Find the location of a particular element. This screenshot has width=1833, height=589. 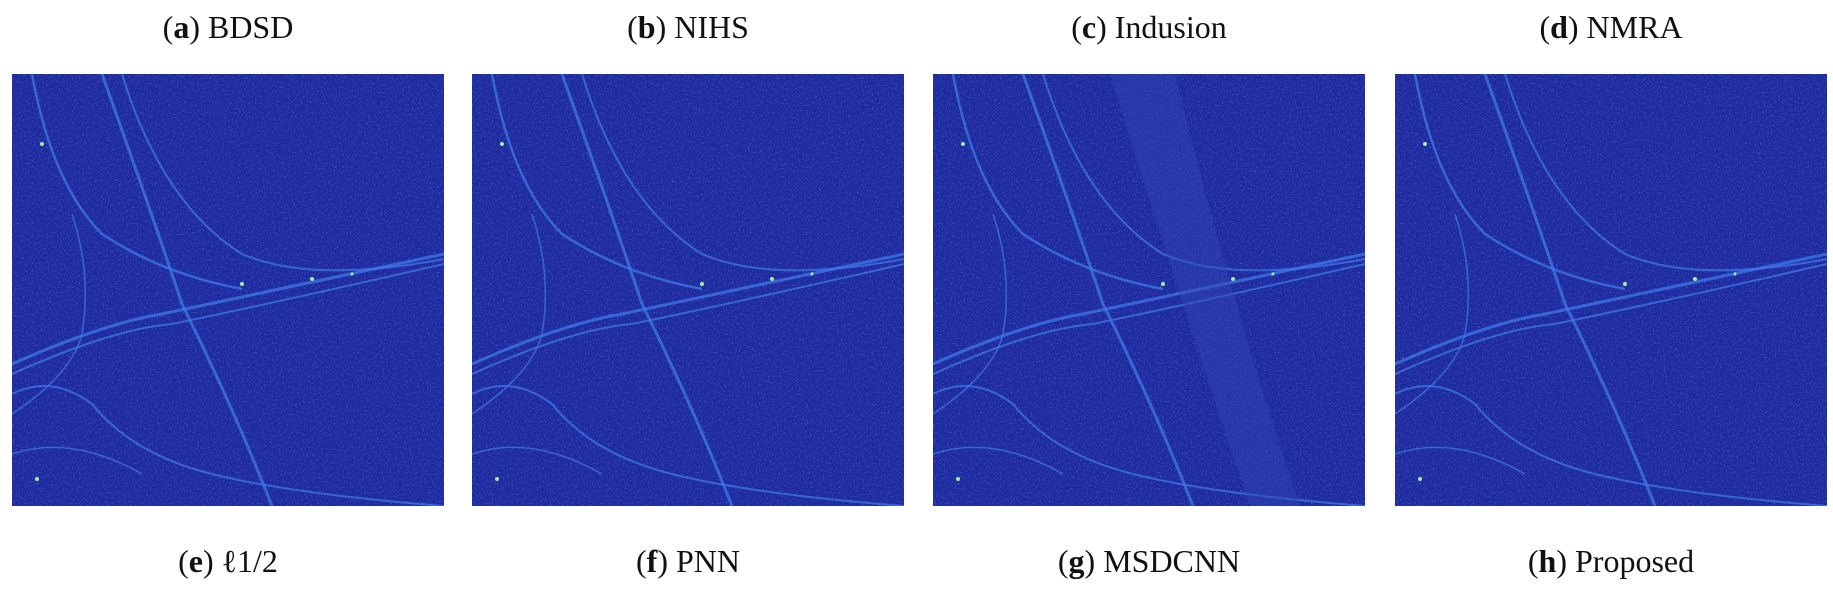

method-name: NMRA is located at coordinates (1635, 27).